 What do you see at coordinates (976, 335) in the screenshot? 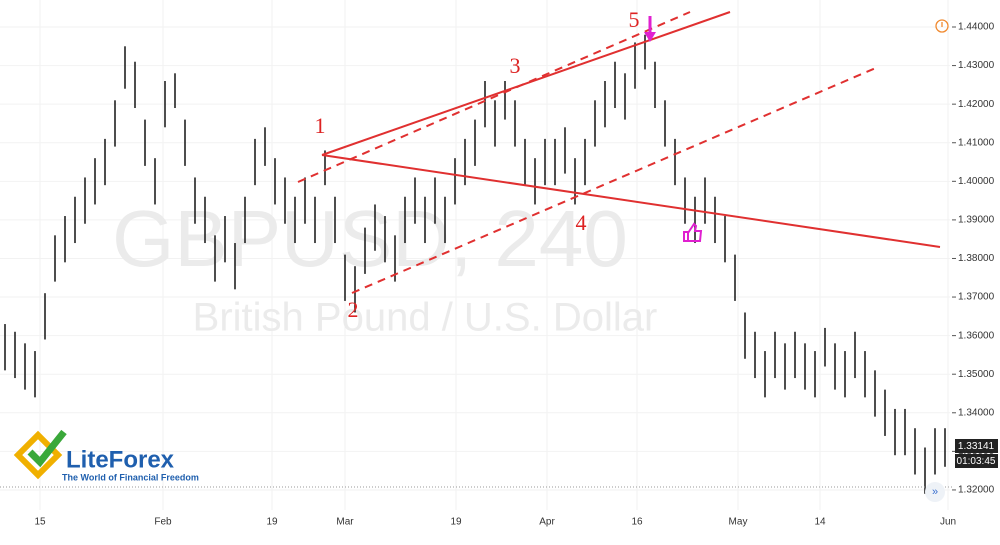
I see `y-tick-label: 1.36000` at bounding box center [976, 335].